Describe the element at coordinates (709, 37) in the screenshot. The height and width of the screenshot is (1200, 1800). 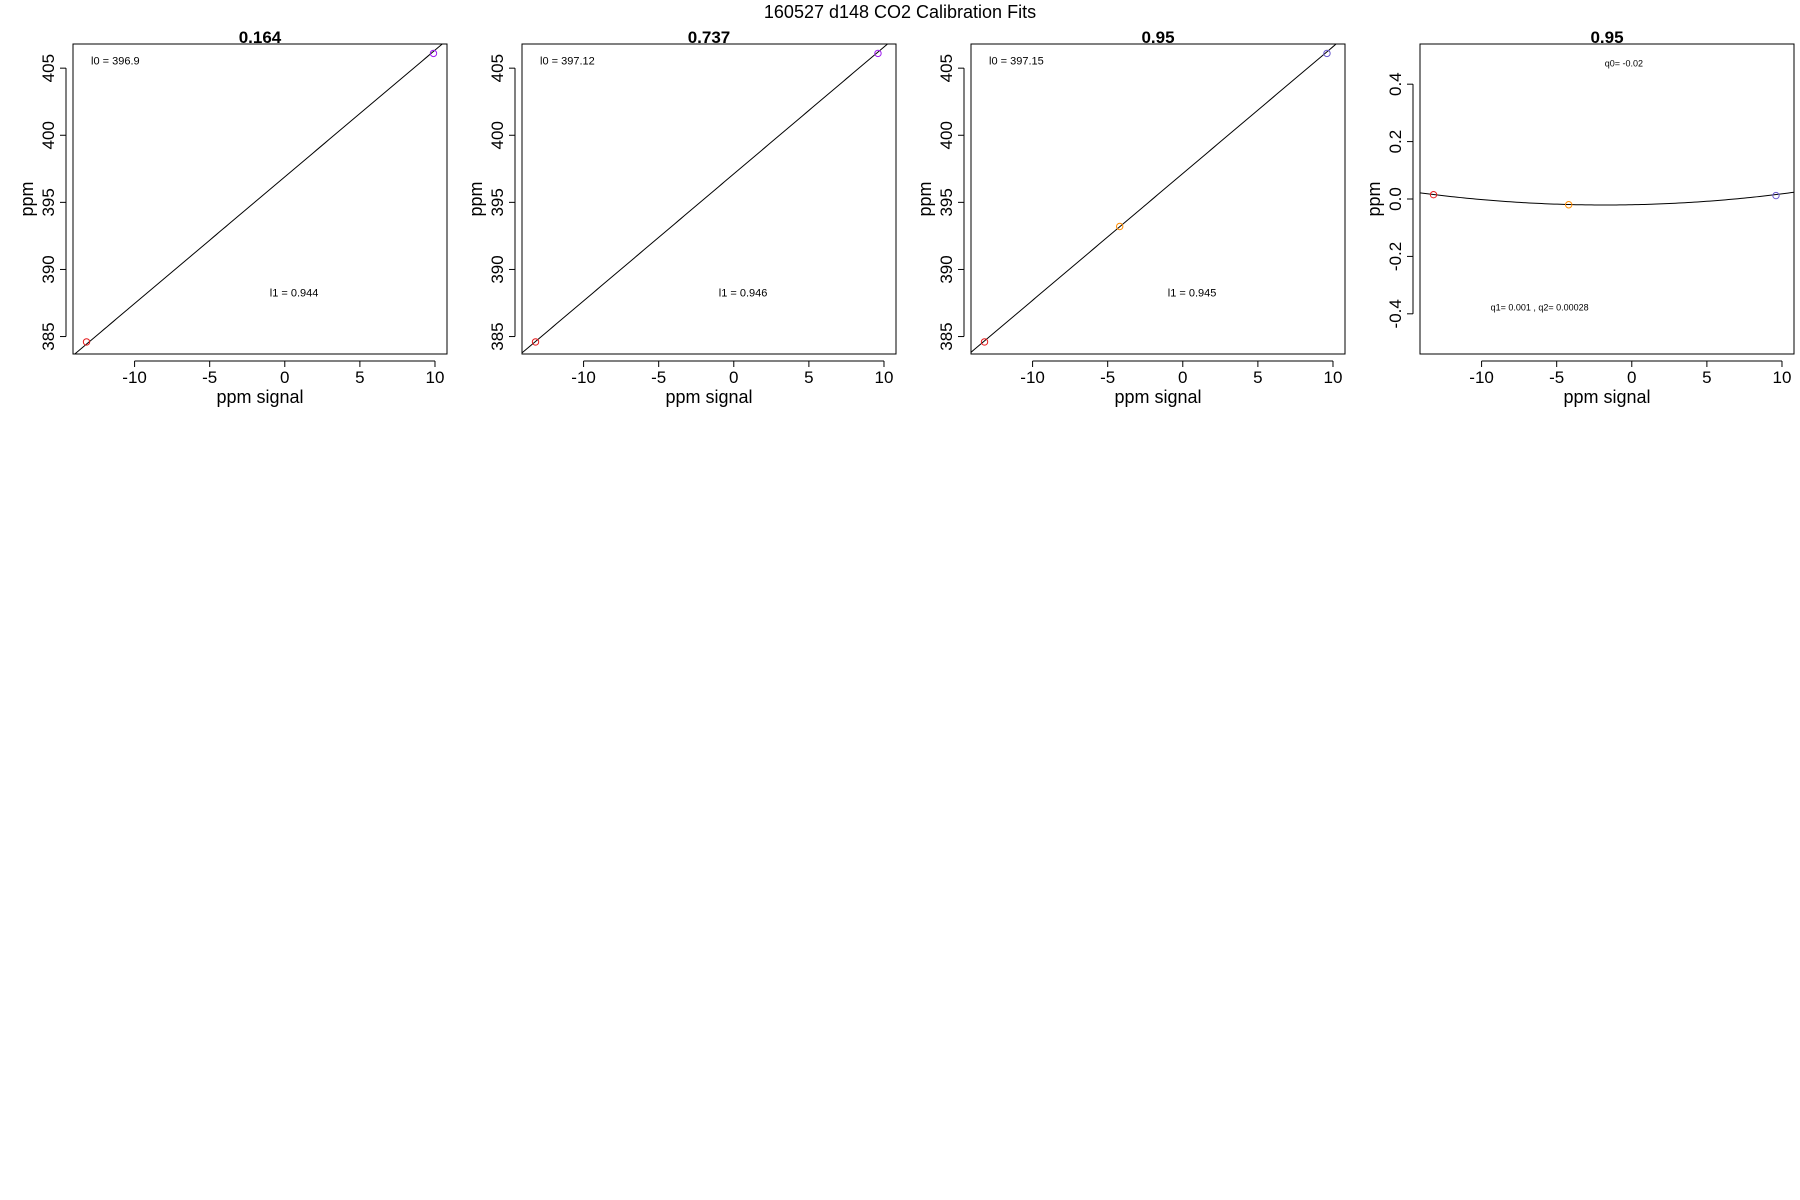
I see `panel-title: 0.737` at that location.